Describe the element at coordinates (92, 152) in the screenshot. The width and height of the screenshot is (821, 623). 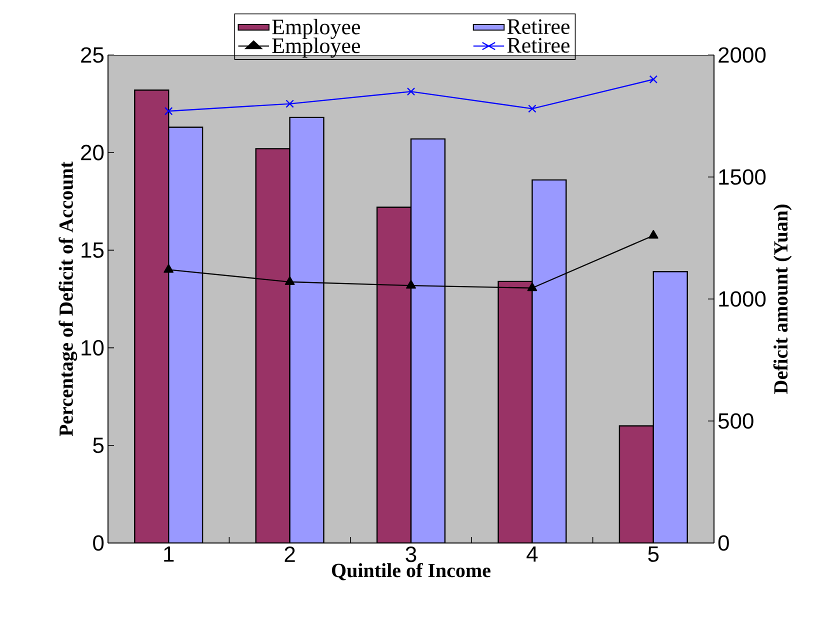
I see `y-tick-label: 20` at that location.